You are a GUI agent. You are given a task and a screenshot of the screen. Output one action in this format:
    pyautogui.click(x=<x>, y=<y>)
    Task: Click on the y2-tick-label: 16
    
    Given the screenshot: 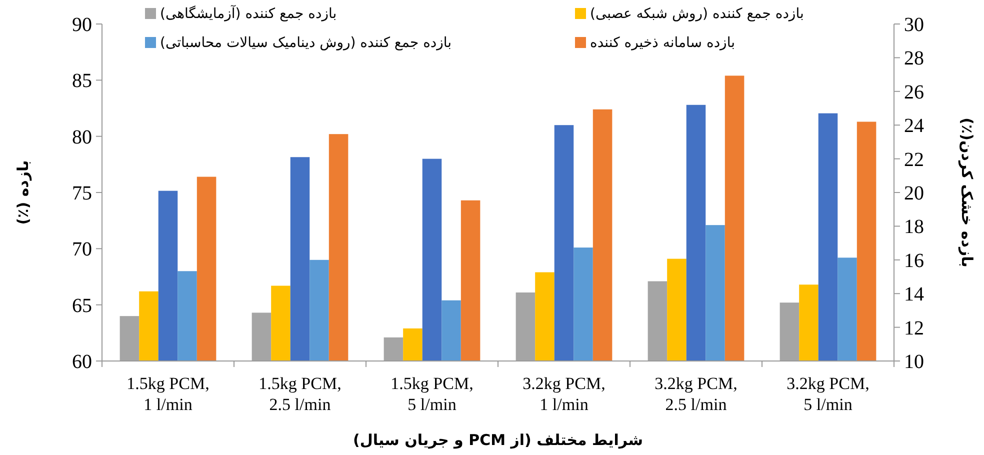 What is the action you would take?
    pyautogui.click(x=914, y=261)
    